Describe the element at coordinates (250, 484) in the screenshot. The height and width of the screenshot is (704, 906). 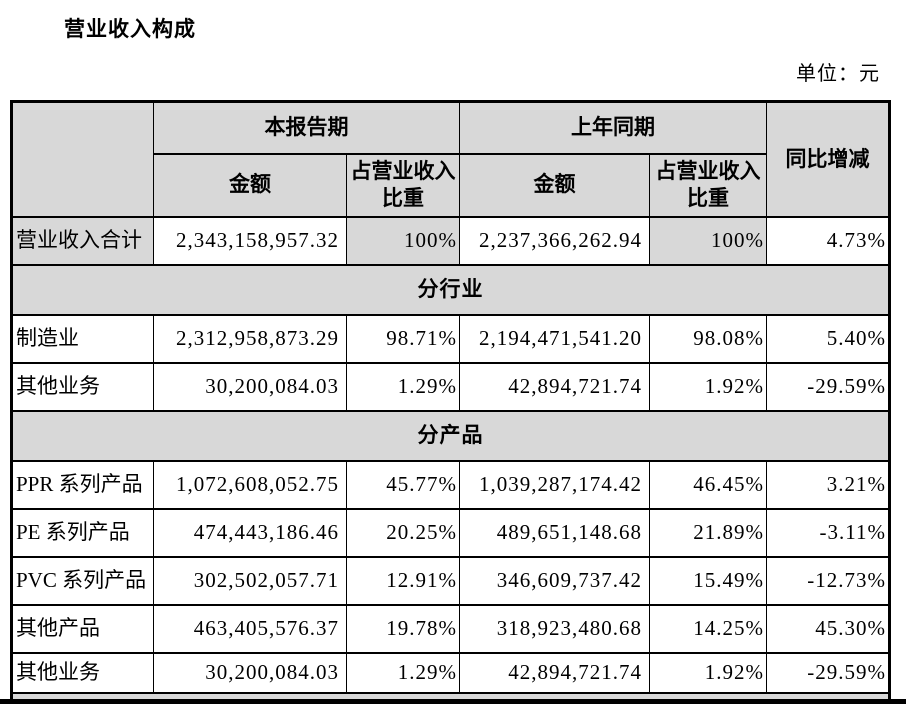
I see `current-amount: 1,072,608,052.75` at that location.